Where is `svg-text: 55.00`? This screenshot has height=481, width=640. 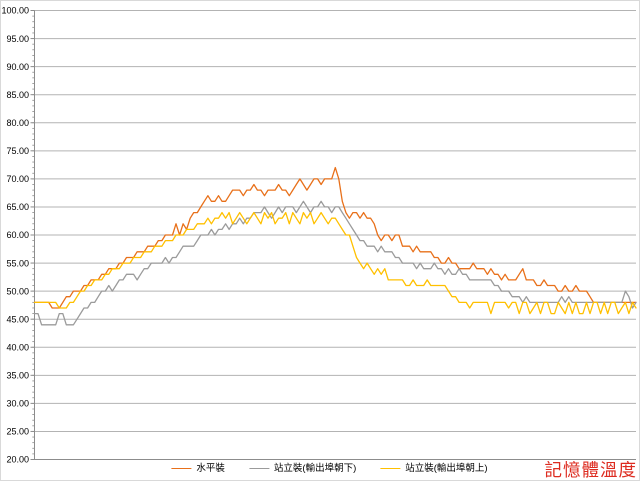
svg-text: 55.00 is located at coordinates (17, 263).